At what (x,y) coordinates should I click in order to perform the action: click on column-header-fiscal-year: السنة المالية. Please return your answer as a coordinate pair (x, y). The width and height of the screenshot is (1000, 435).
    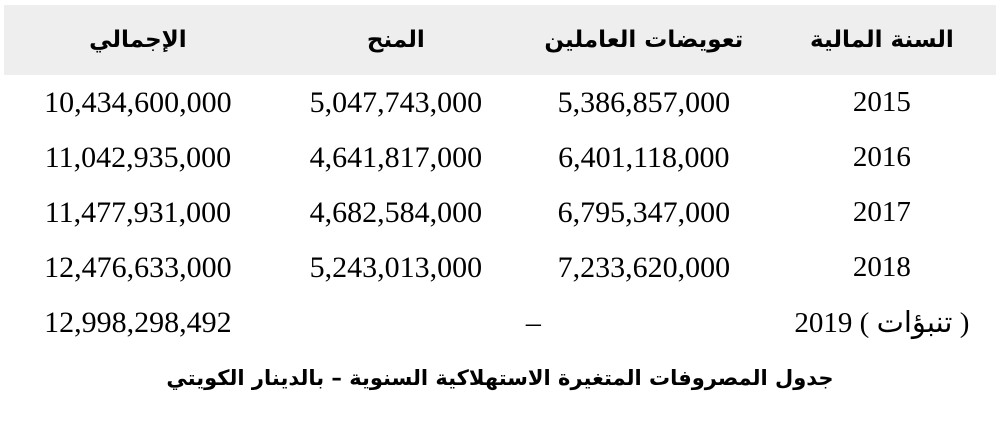
    Looking at the image, I should click on (882, 40).